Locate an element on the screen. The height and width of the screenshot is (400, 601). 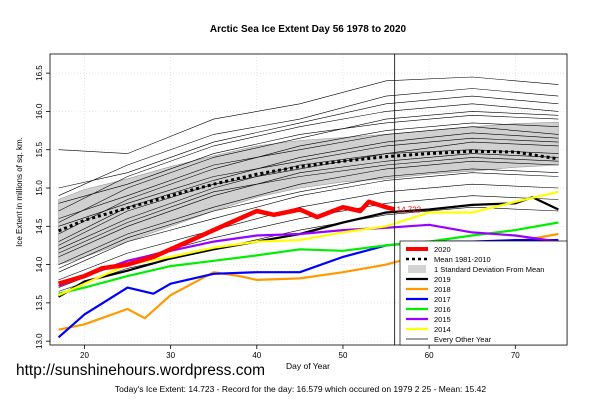
legend-label: Every Other Year is located at coordinates (463, 339).